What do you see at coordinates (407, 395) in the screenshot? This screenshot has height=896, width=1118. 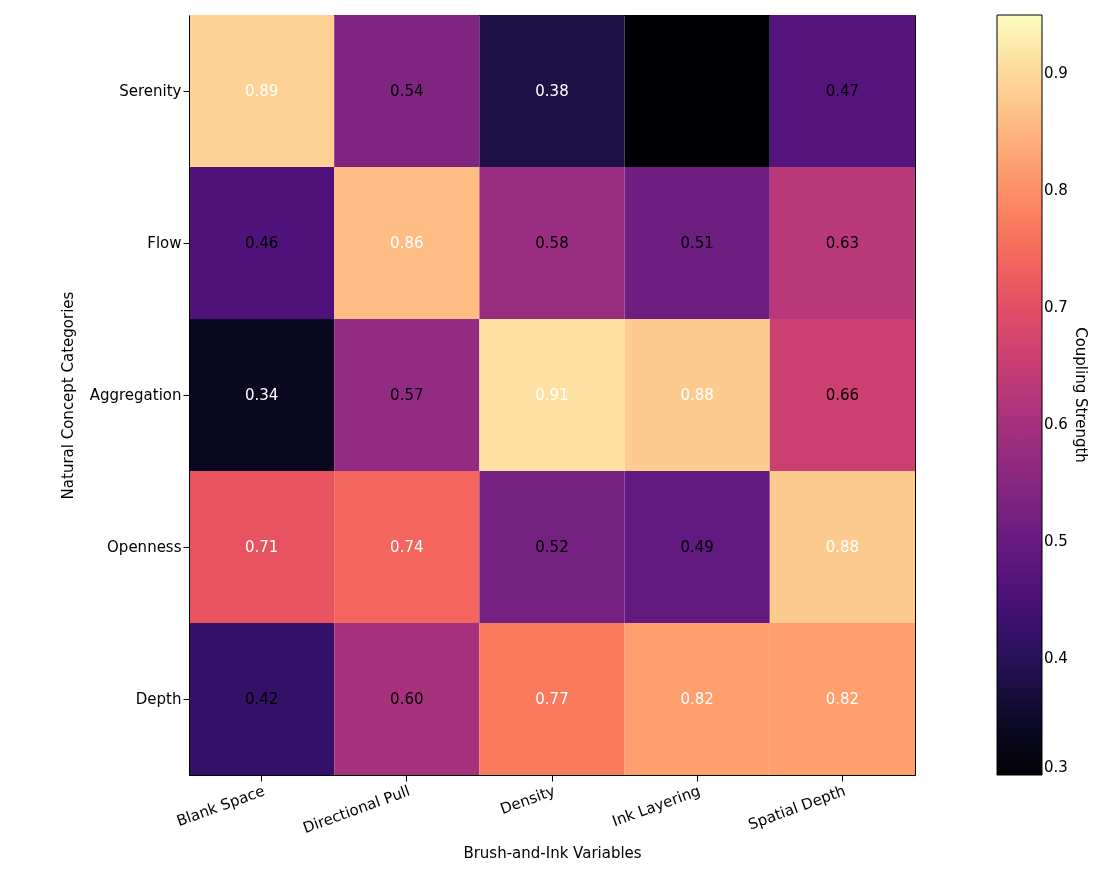 I see `data-label: 0.57` at bounding box center [407, 395].